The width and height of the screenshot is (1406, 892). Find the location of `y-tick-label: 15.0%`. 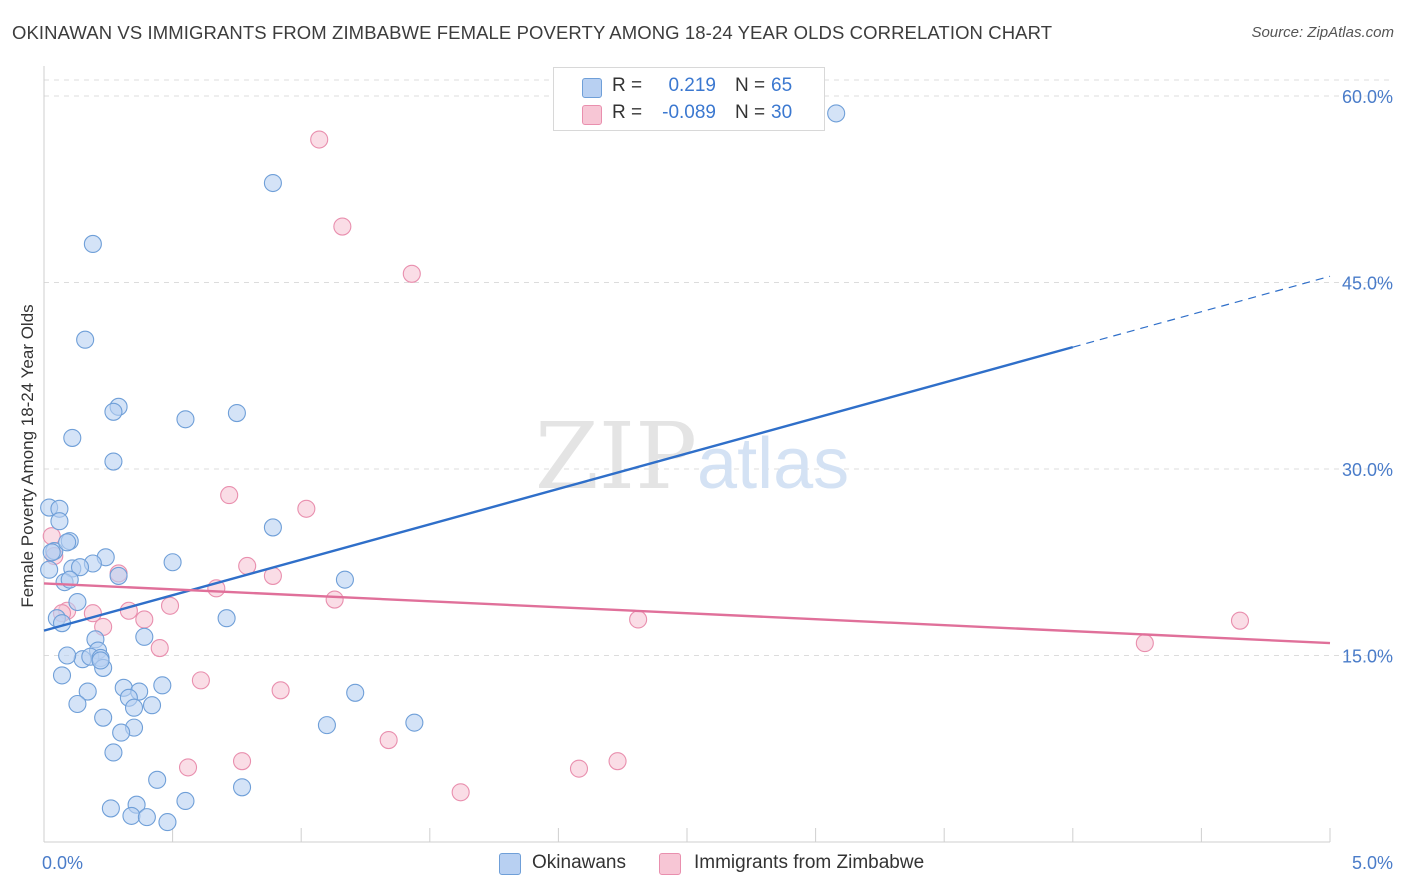

y-tick-label: 15.0% is located at coordinates (1367, 657).